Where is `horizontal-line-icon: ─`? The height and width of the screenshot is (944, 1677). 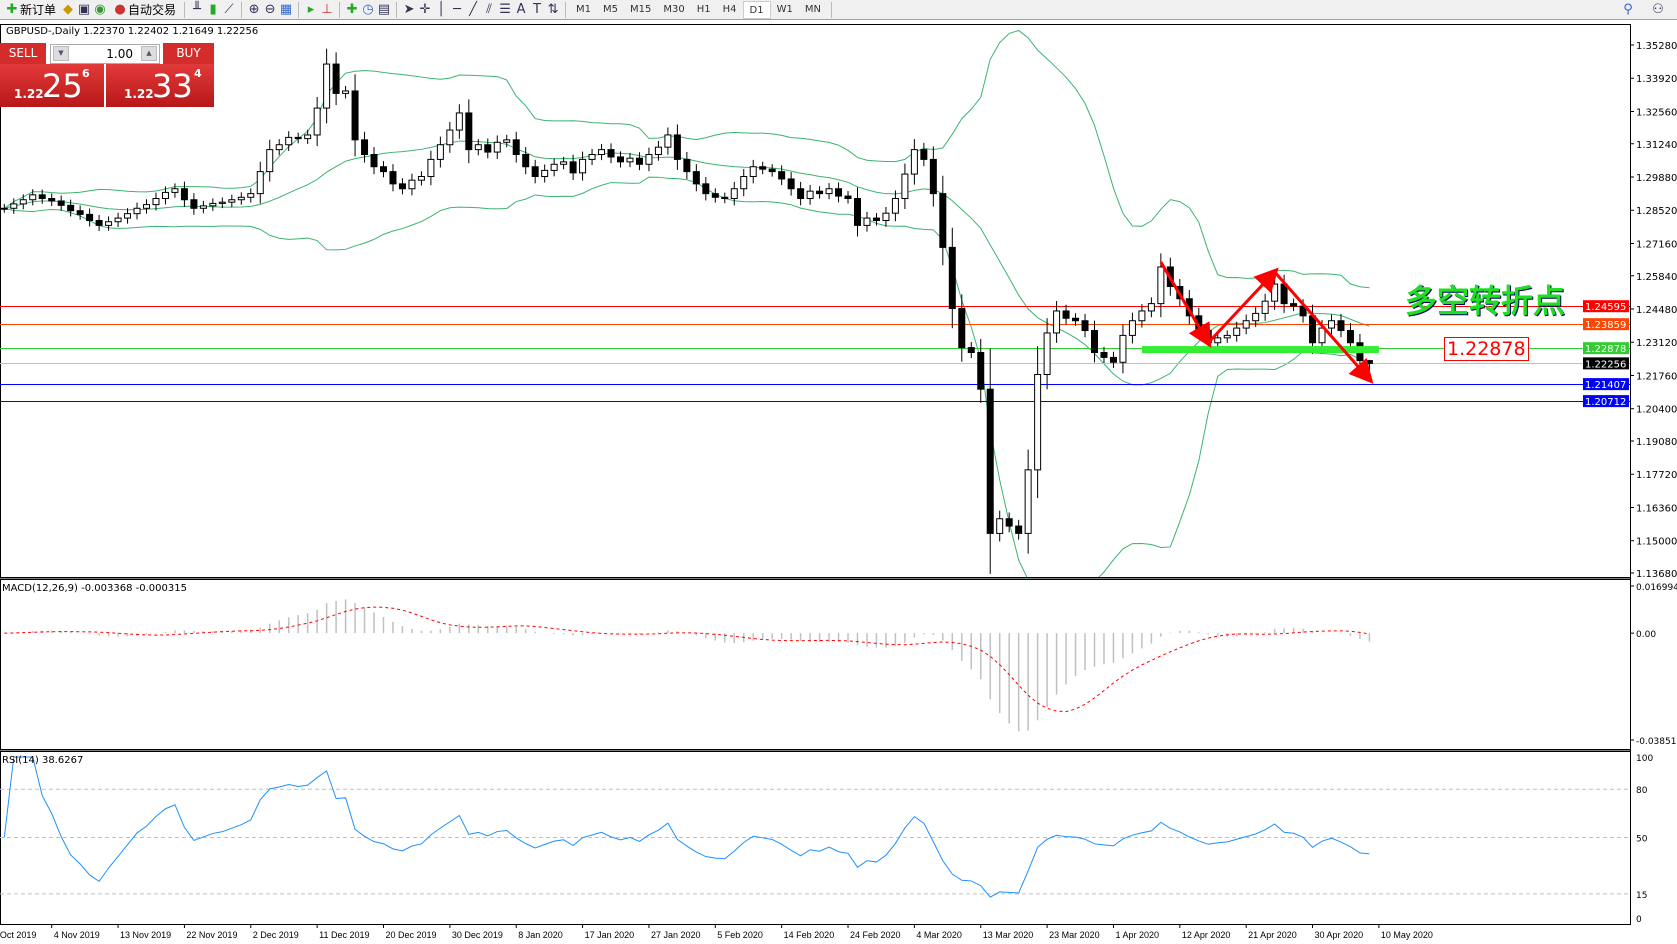
horizontal-line-icon: ─ is located at coordinates (457, 9).